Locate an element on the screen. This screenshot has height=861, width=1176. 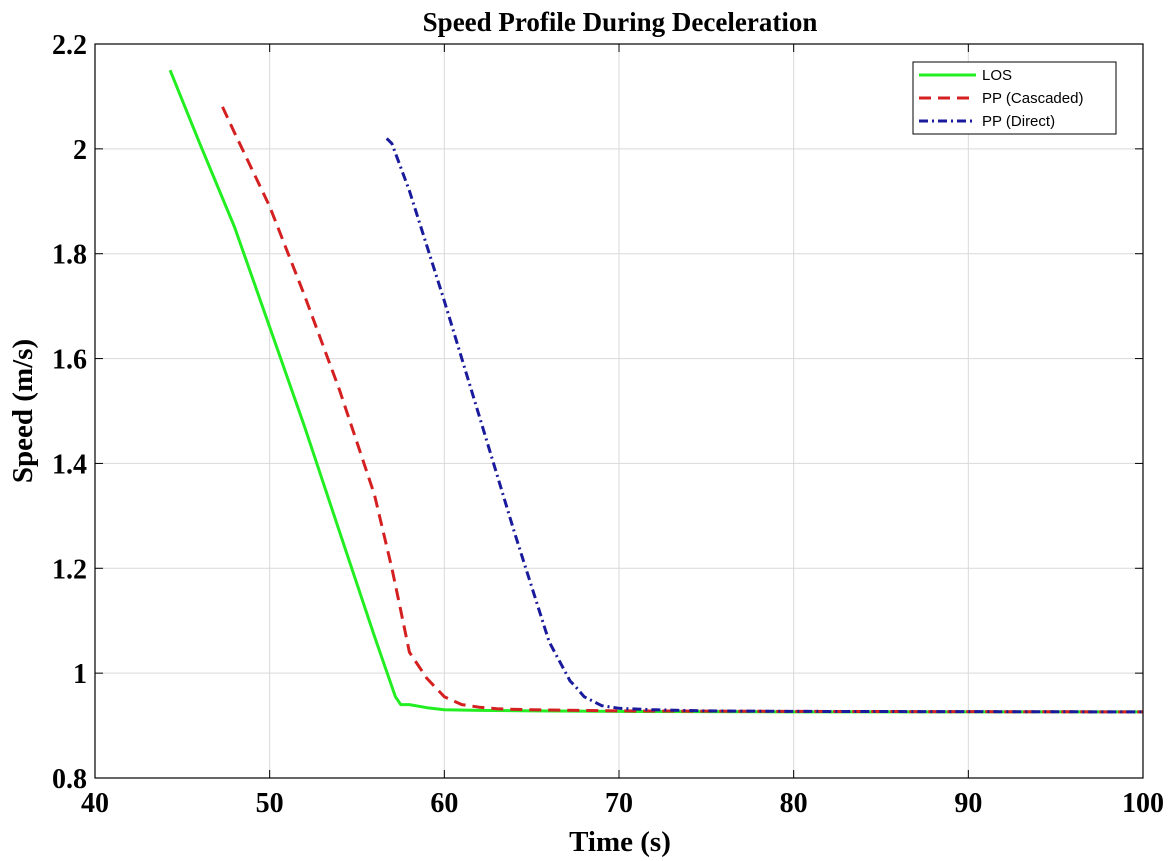
legend-label: LOS is located at coordinates (997, 75).